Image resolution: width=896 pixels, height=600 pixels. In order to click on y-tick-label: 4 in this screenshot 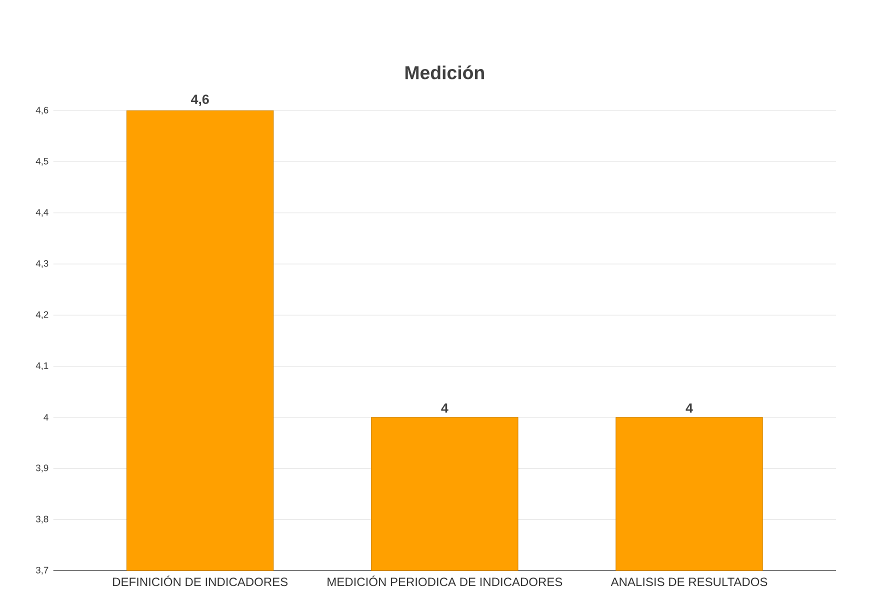, I will do `click(46, 417)`.